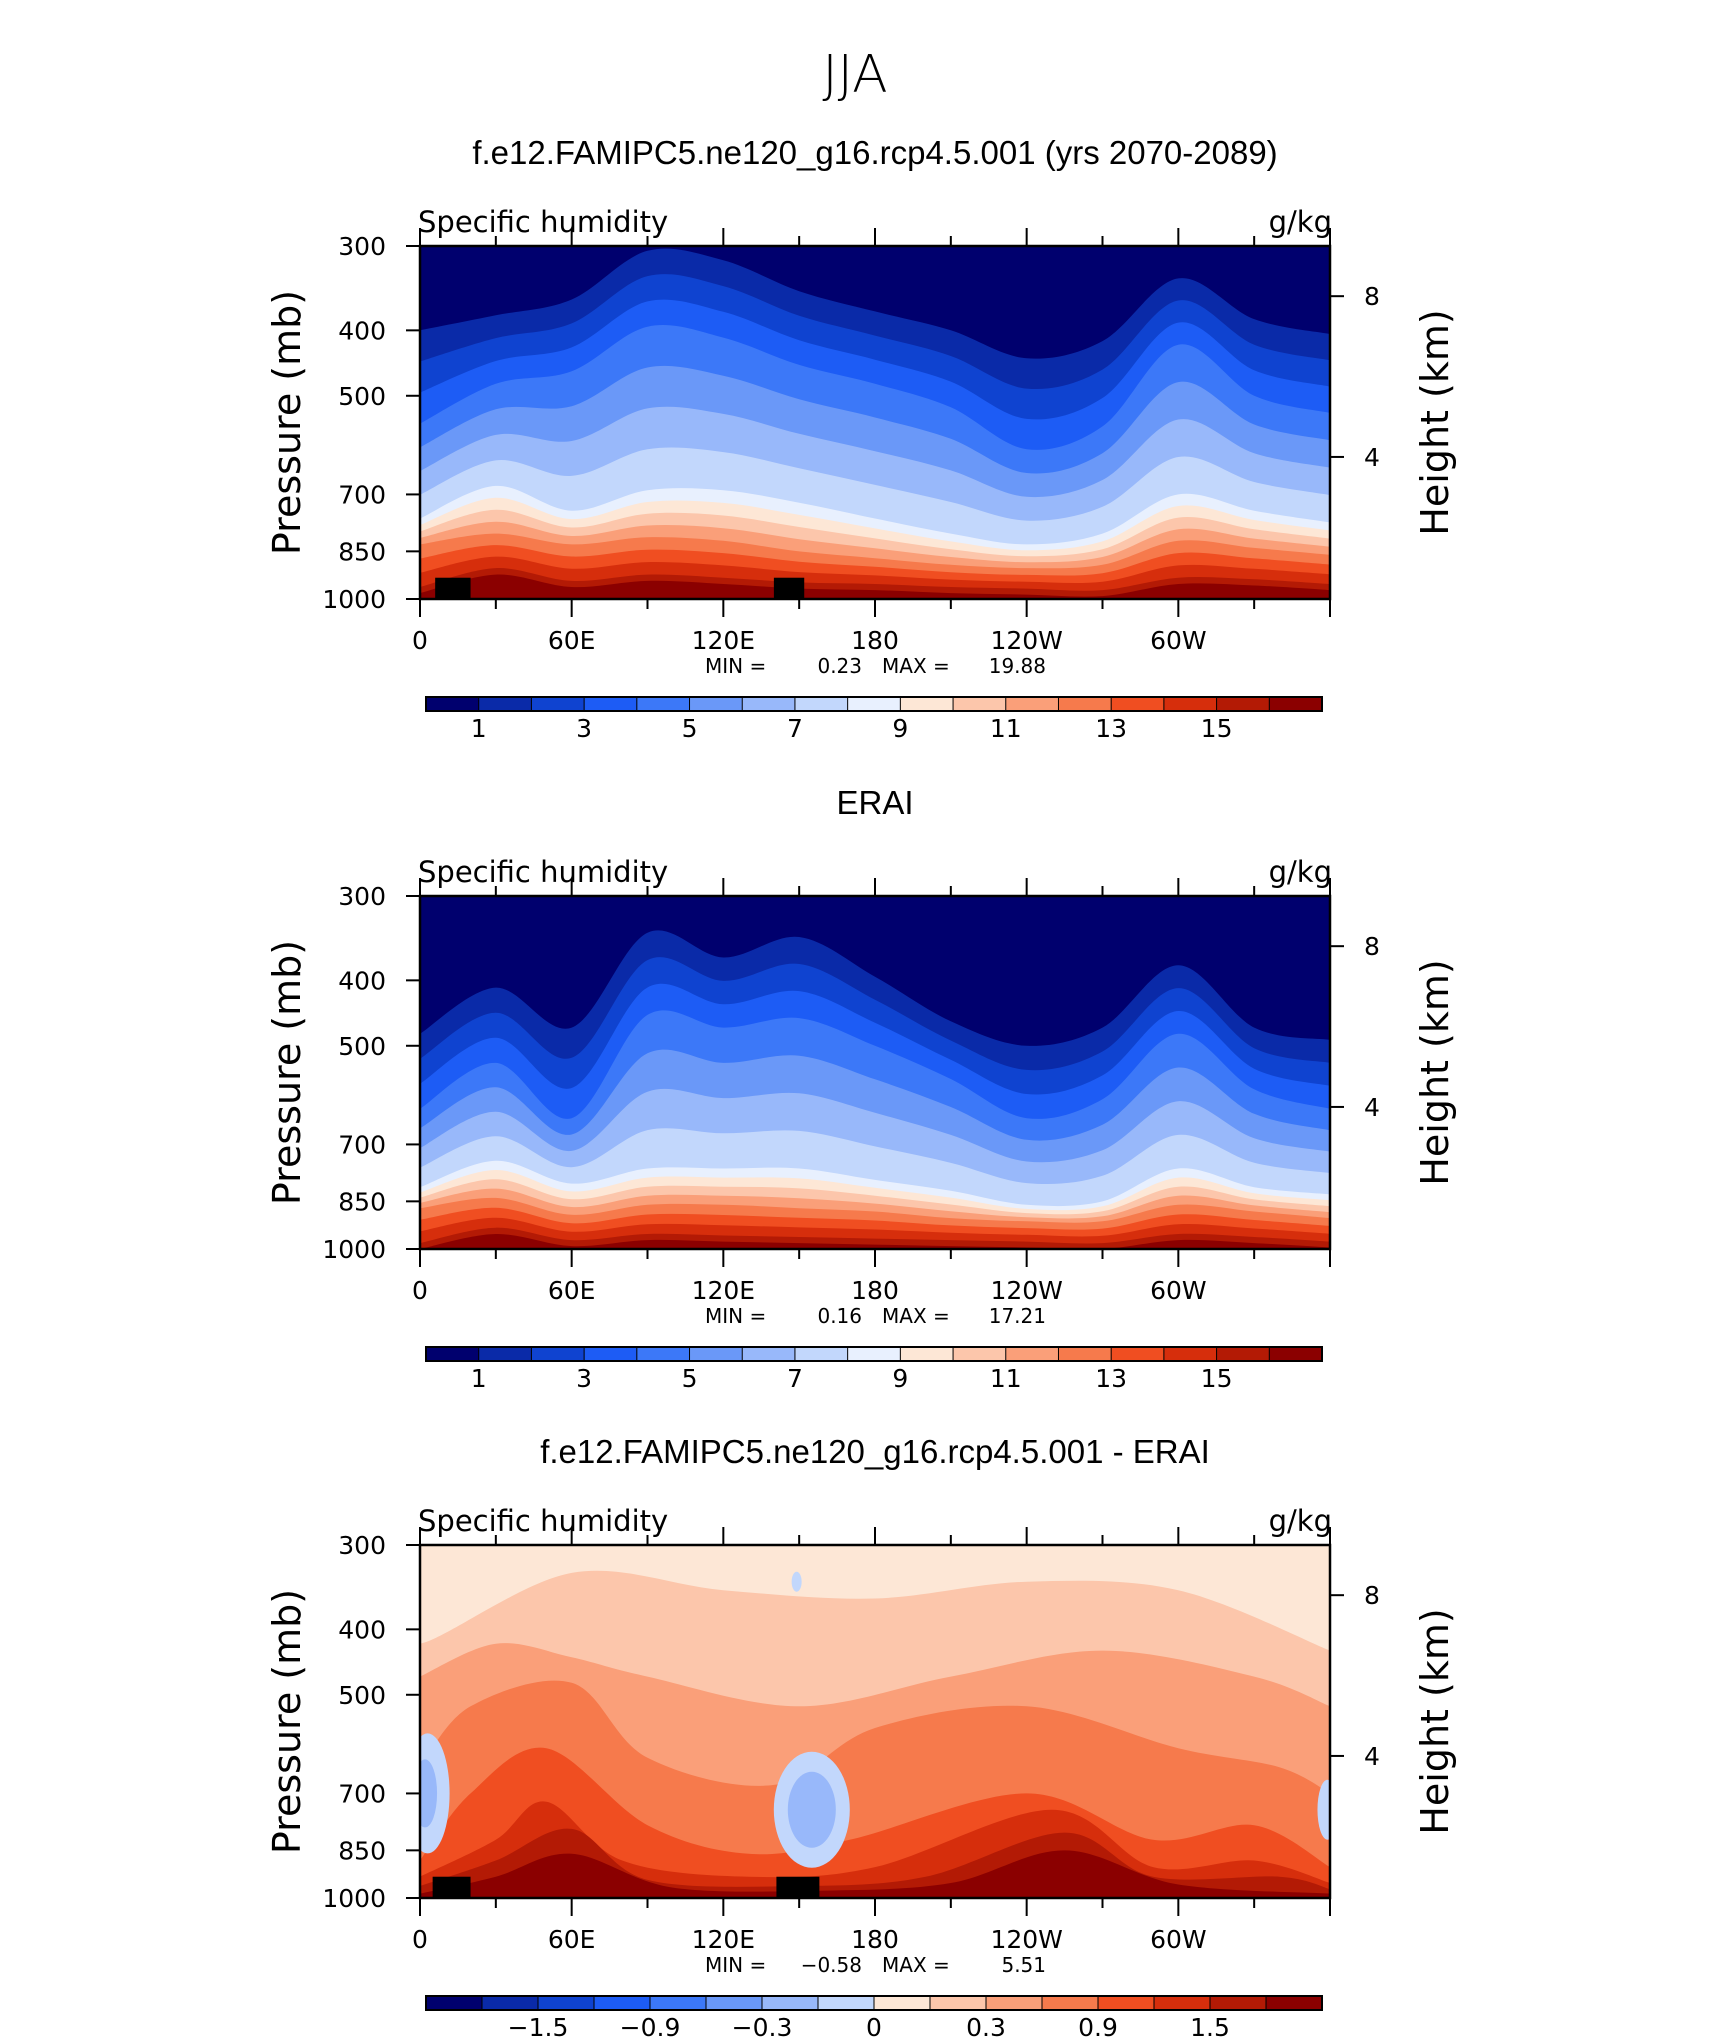 The height and width of the screenshot is (2038, 1710). What do you see at coordinates (839, 1316) in the screenshot?
I see `min-value: 0.16` at bounding box center [839, 1316].